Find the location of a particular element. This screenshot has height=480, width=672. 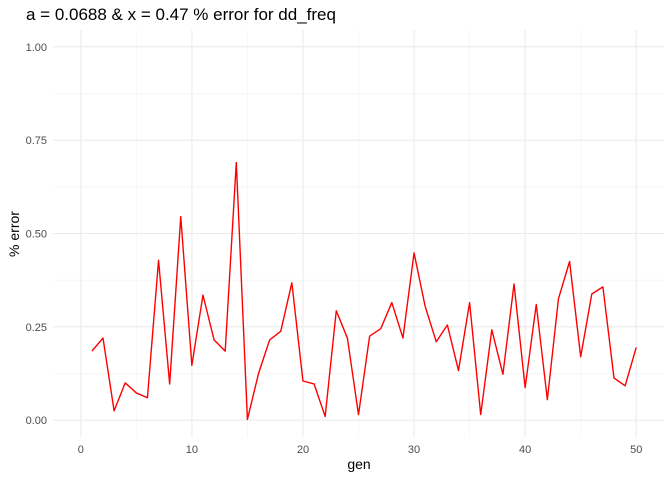

y-axis-tick-labels: 0.00 0.25 0.50 0.75 1.00 is located at coordinates (36, 234).